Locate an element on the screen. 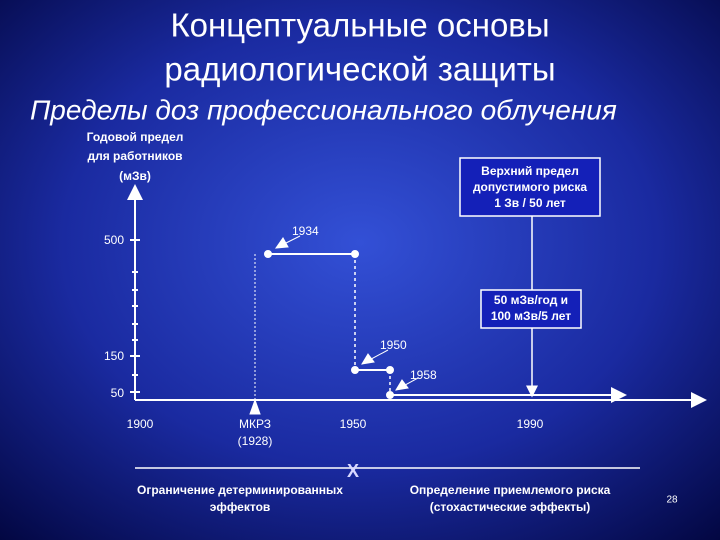 This screenshot has height=540, width=720. axis-label: (мЗв) is located at coordinates (135, 176).